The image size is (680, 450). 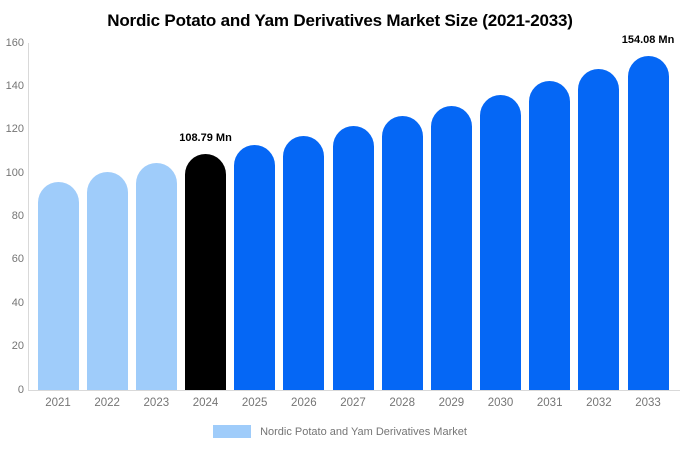 I want to click on bar-2023, so click(x=156, y=276).